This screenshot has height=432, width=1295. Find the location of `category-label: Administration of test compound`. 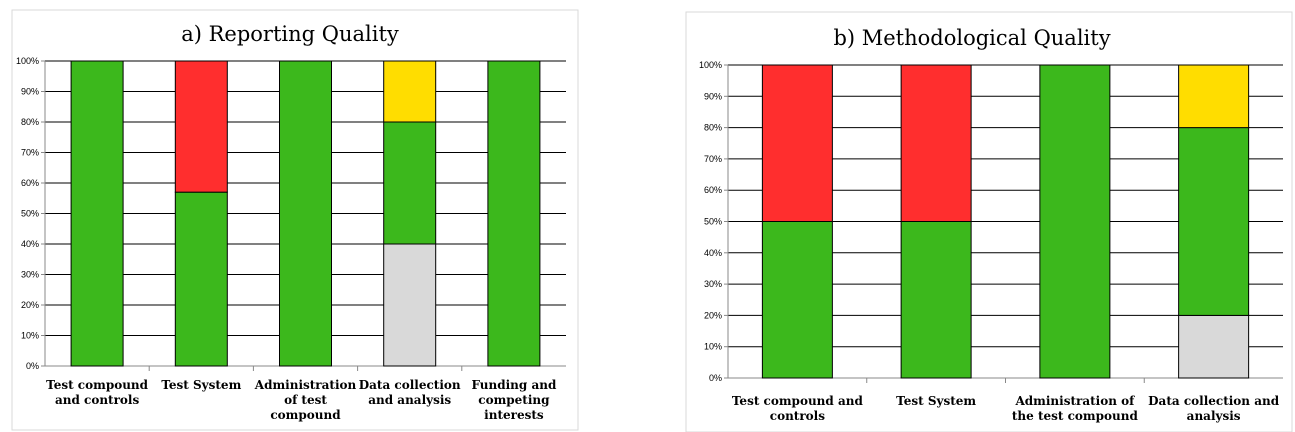

category-label: Administration of test compound is located at coordinates (305, 400).